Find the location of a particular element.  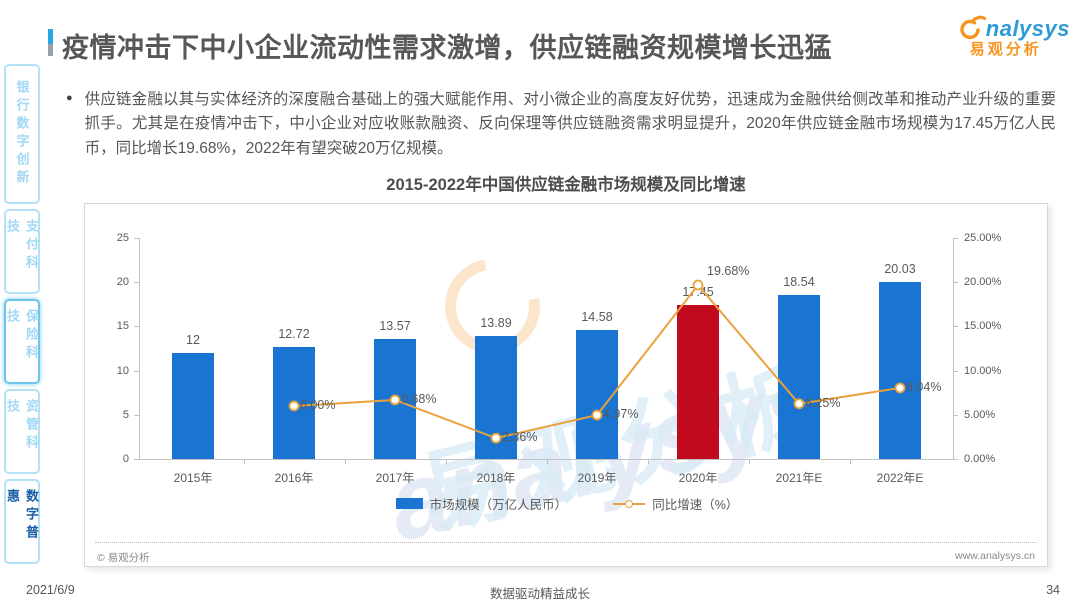

y-axis-left-label: 0 is located at coordinates (125, 459).